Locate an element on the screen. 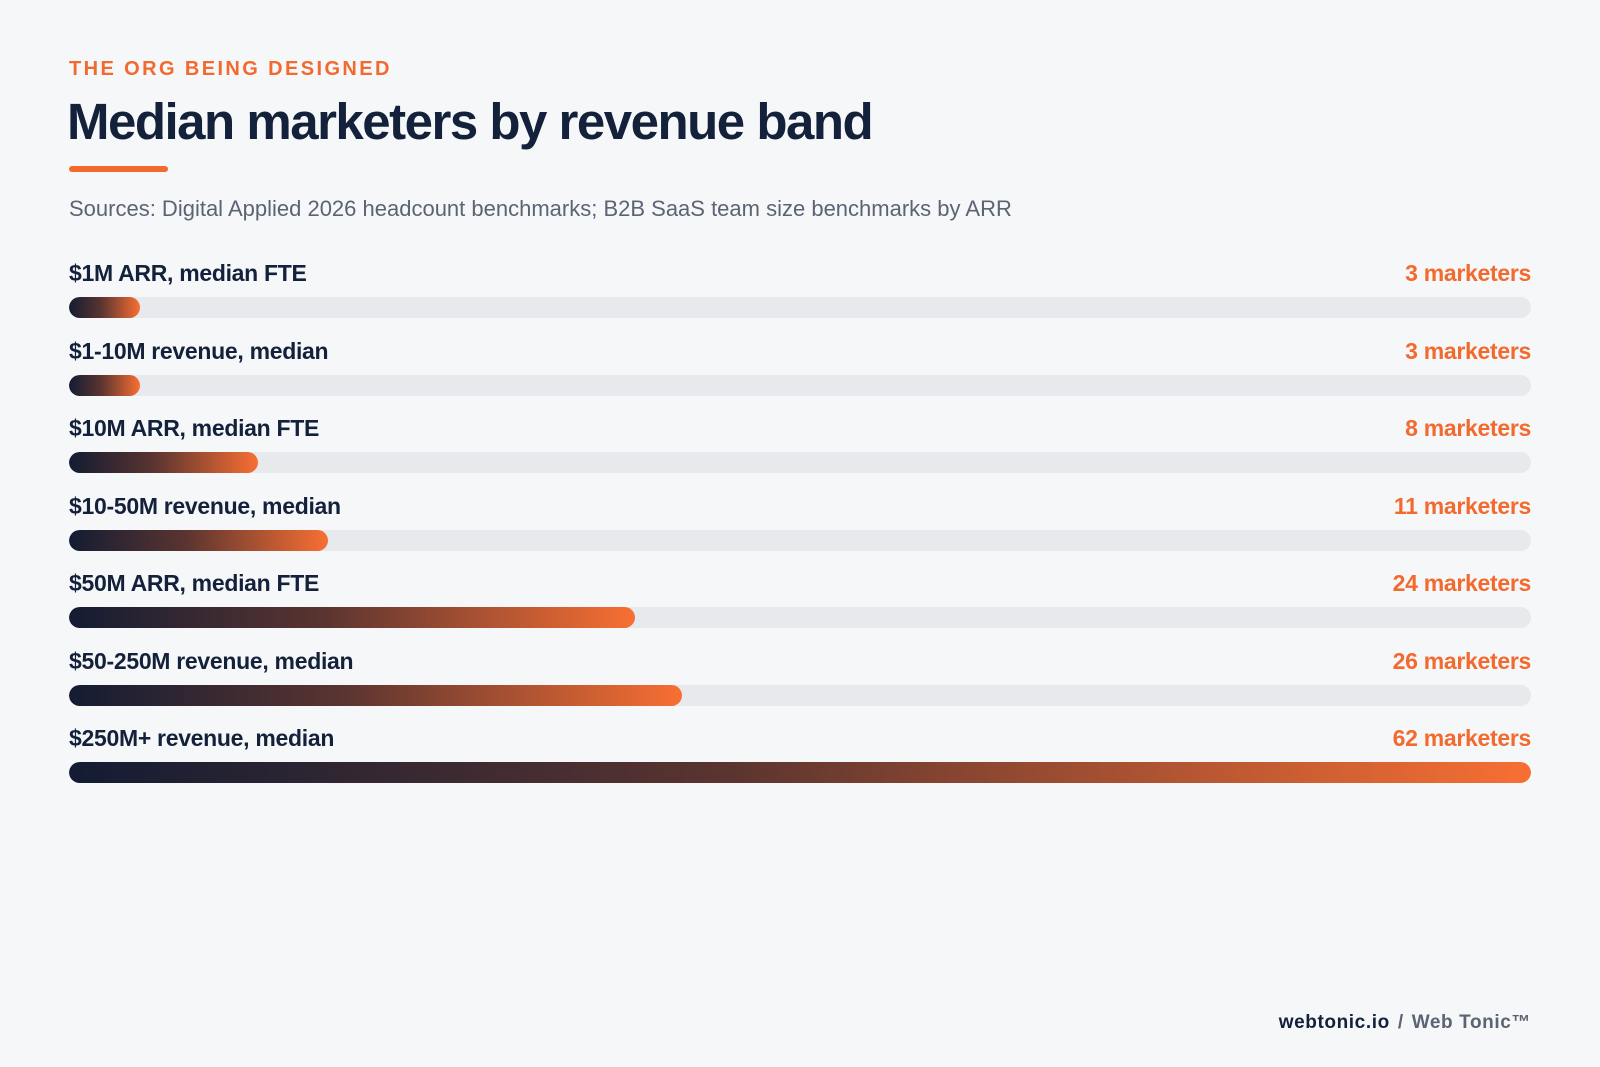 The width and height of the screenshot is (1600, 1067). bar-value-label: 24 marketers is located at coordinates (1462, 583).